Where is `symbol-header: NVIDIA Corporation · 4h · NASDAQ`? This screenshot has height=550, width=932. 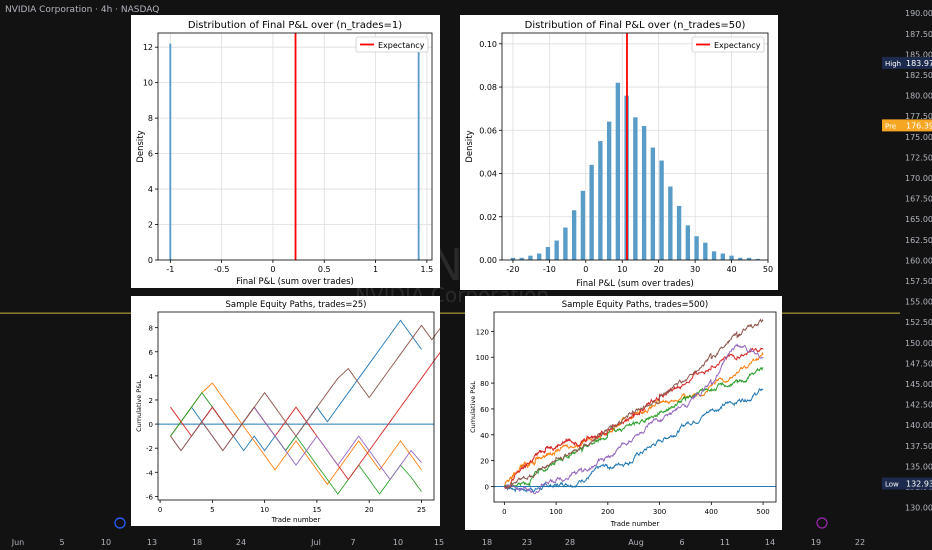 symbol-header: NVIDIA Corporation · 4h · NASDAQ is located at coordinates (82, 10).